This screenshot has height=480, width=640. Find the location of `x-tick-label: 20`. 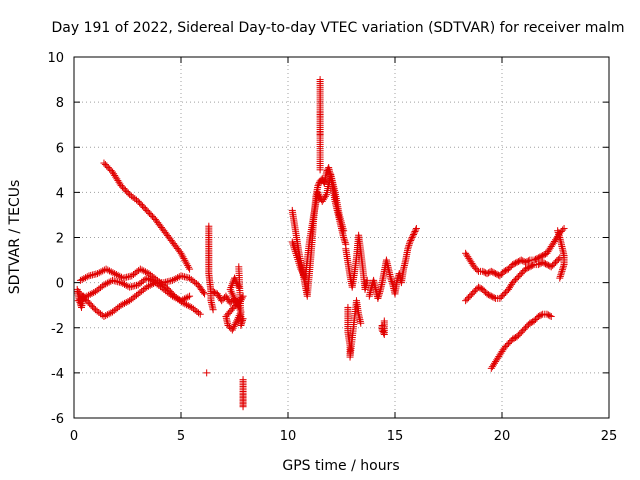

x-tick-label: 20 is located at coordinates (502, 436).